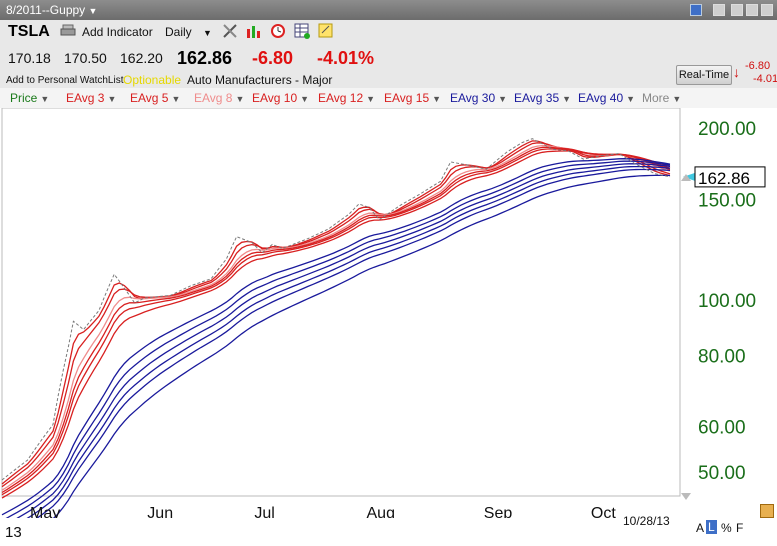  I want to click on window-title-bar: 8/2011--Guppy ▼, so click(388, 10).